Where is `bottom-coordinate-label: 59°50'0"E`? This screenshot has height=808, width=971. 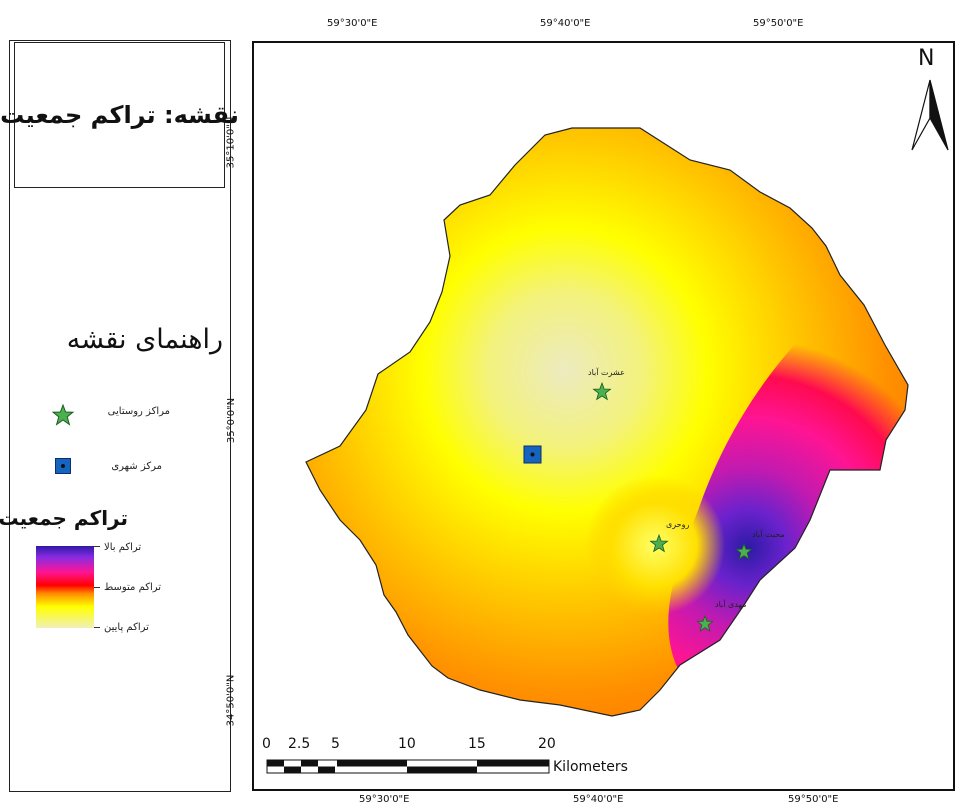 bottom-coordinate-label: 59°50'0"E is located at coordinates (813, 799).